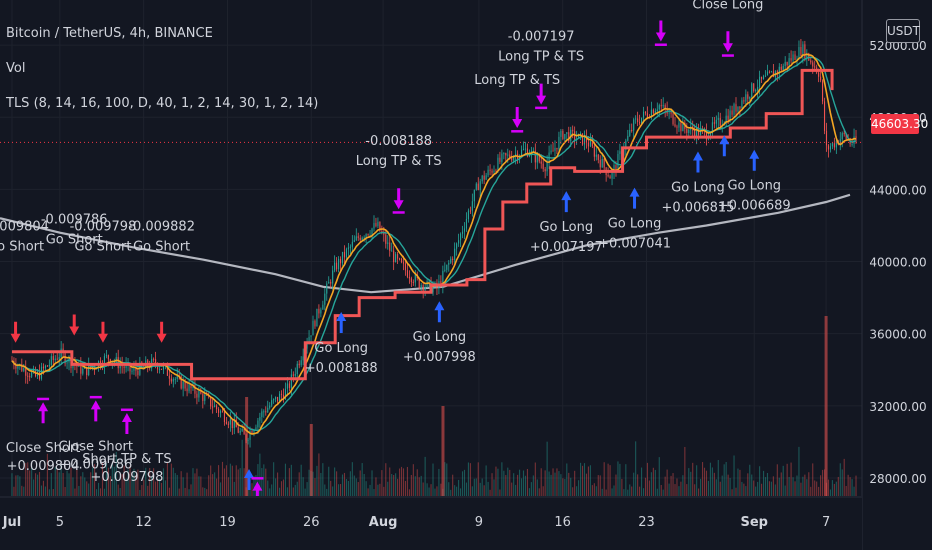 This screenshot has width=932, height=550. What do you see at coordinates (826, 522) in the screenshot?
I see `x-tick-label: 7` at bounding box center [826, 522].